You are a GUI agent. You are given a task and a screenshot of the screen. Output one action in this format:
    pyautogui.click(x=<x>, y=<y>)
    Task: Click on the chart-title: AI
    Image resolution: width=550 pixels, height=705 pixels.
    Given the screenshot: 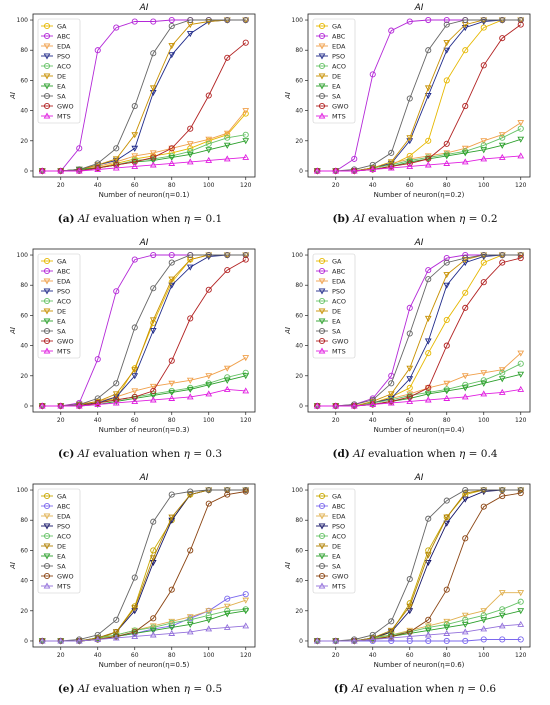 What is the action you would take?
    pyautogui.click(x=144, y=478)
    